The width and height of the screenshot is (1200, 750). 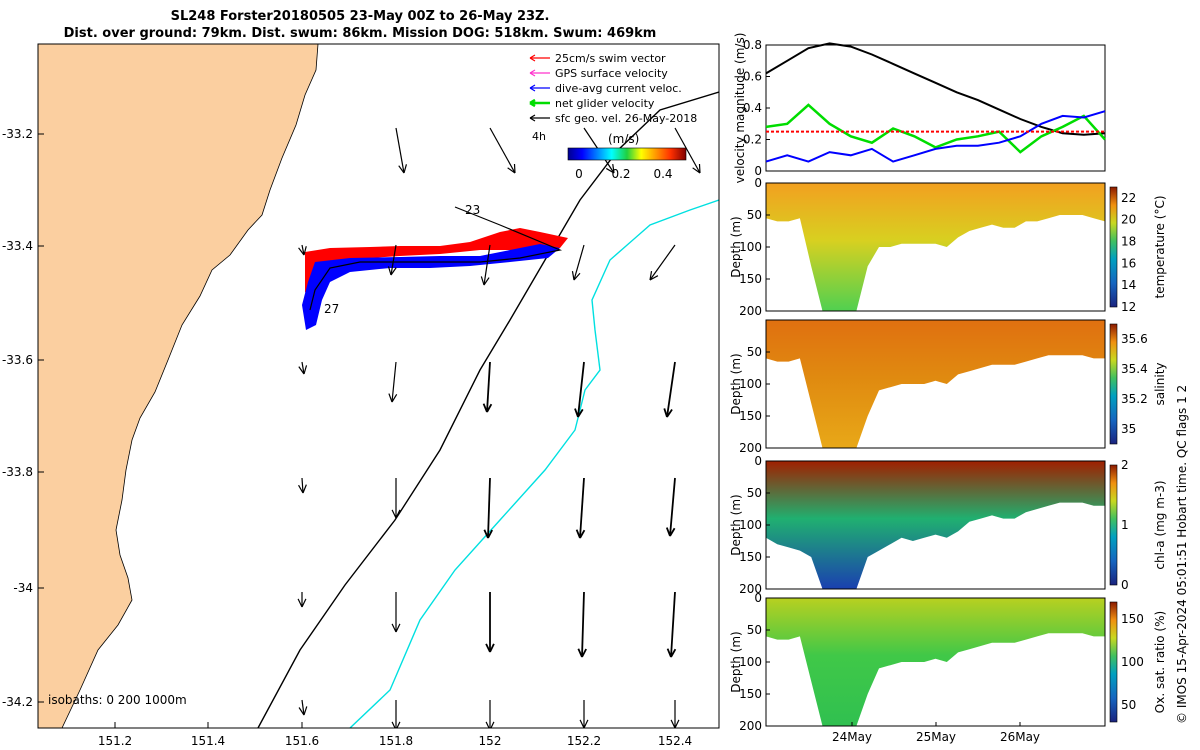 I want to click on track-red-envelope, so click(x=436, y=264).